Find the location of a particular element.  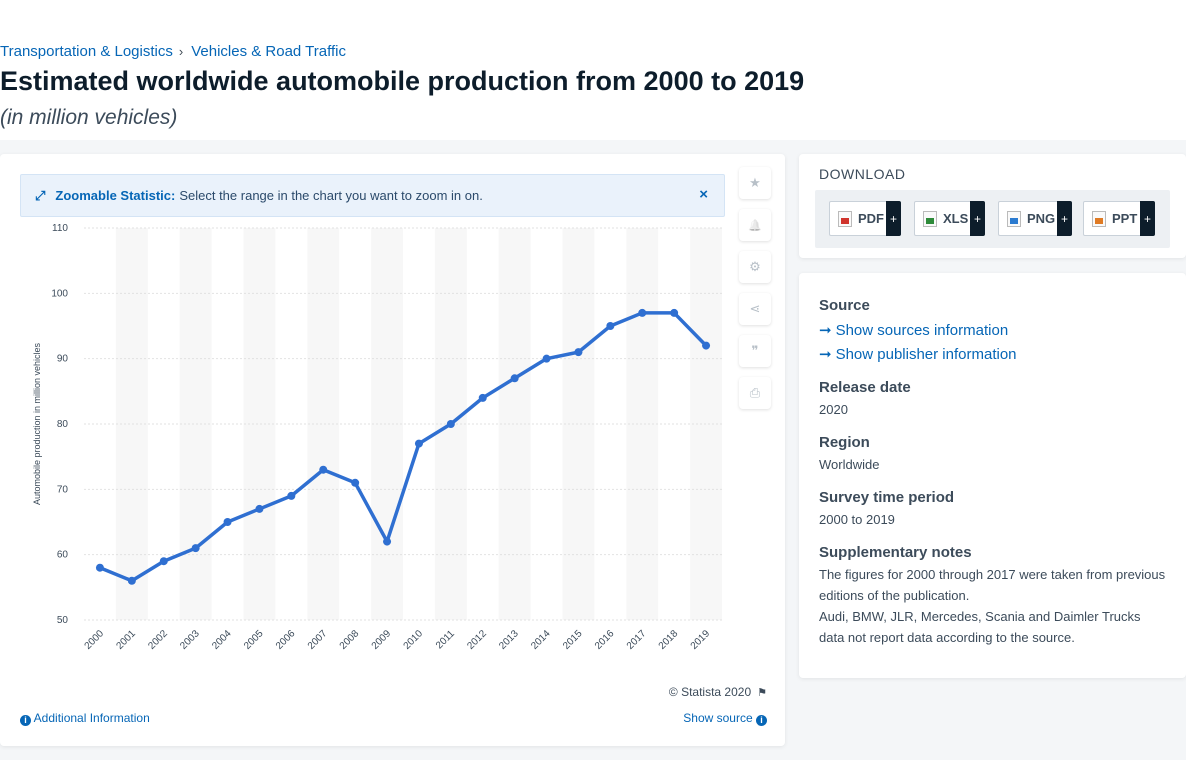

show-source-link: Show source i is located at coordinates (725, 718).